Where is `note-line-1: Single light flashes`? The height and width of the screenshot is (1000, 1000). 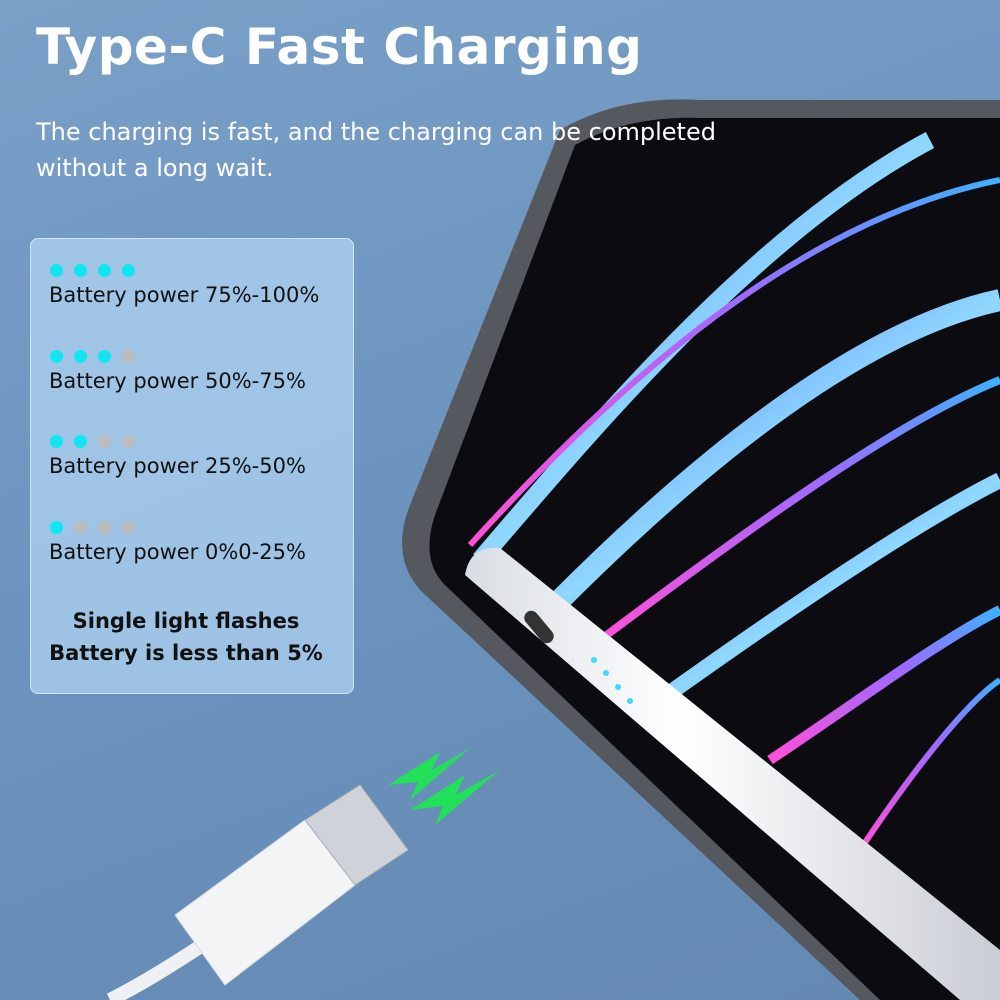 note-line-1: Single light flashes is located at coordinates (186, 621).